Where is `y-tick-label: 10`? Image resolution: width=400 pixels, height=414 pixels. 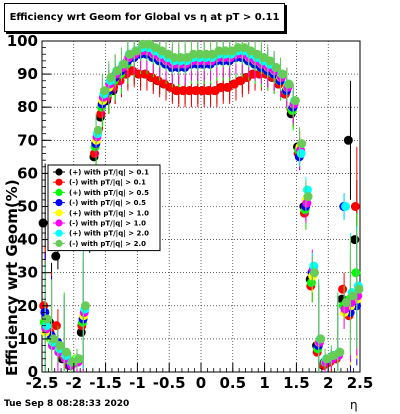 y-tick-label: 10 is located at coordinates (27, 339).